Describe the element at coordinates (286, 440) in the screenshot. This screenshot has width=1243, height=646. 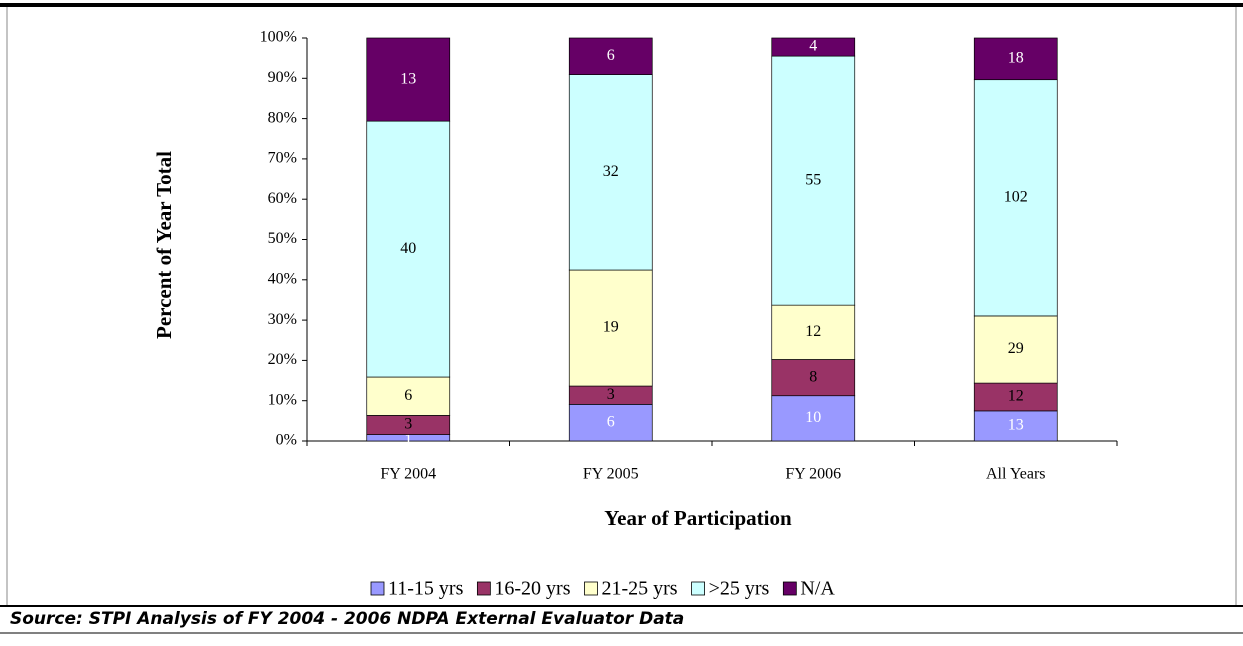
I see `y-tick-label: 0%` at that location.